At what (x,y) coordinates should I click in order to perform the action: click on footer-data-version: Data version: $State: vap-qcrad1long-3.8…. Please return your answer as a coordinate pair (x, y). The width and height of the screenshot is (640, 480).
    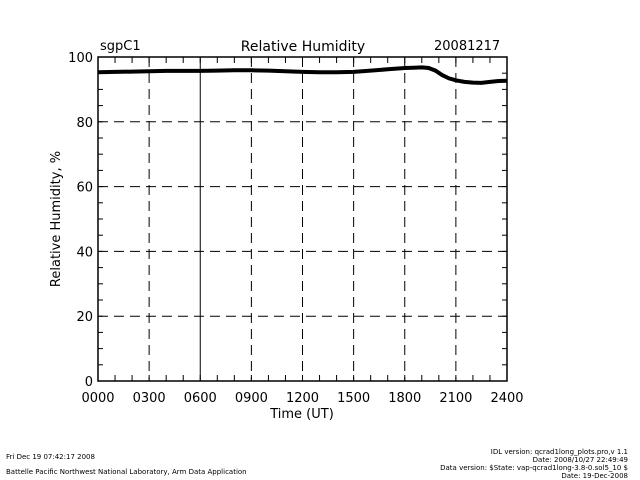
    Looking at the image, I should click on (534, 468).